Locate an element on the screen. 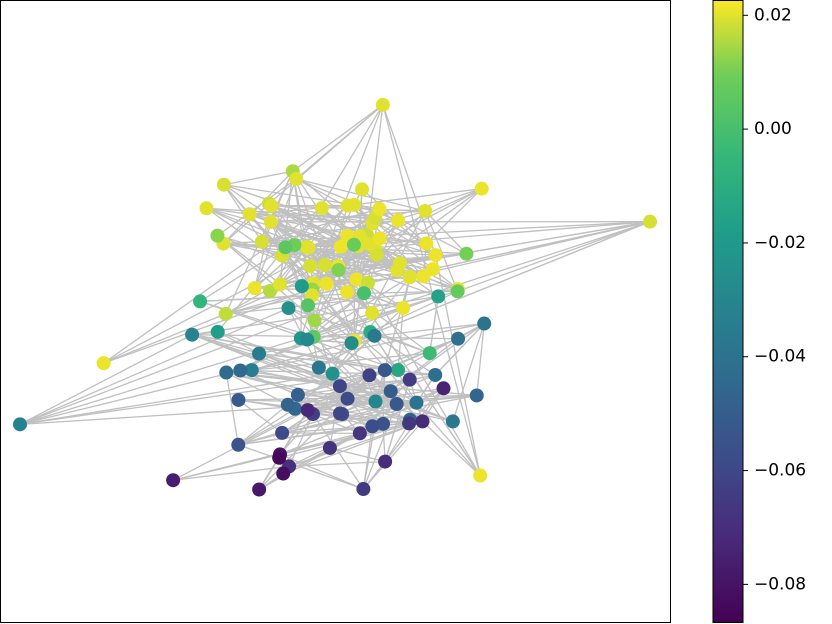 This screenshot has width=832, height=624. colorbar-tick-label: 0.02 is located at coordinates (773, 15).